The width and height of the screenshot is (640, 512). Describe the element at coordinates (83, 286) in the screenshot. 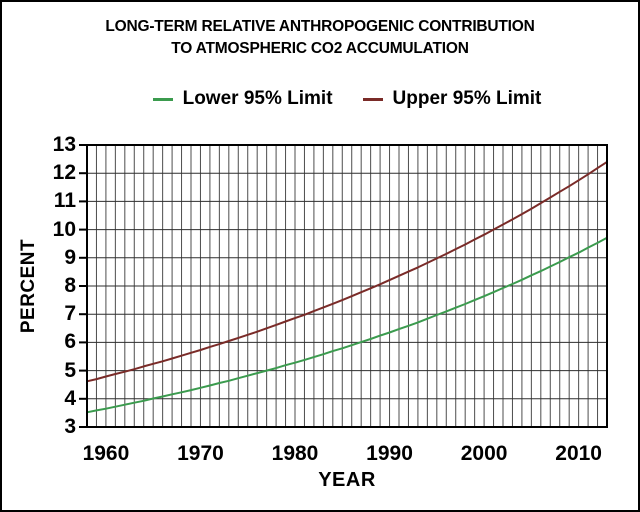

I see `y-tick-marks` at that location.